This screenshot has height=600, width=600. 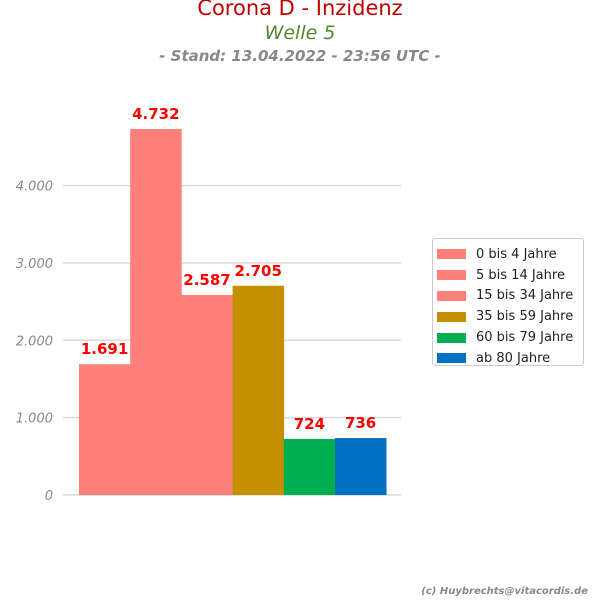 I want to click on legend-item: 35 bis 59 Jahre, so click(x=510, y=316).